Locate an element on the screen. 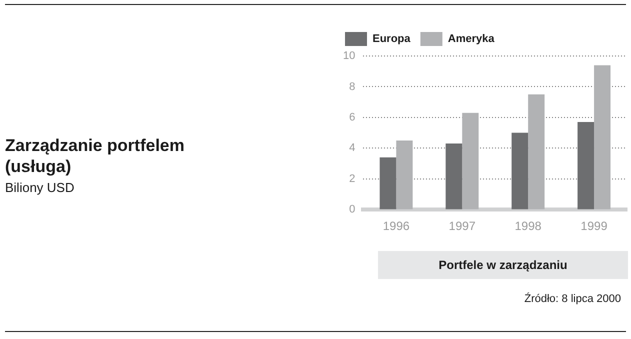 The width and height of the screenshot is (631, 339). text: Biliony USD is located at coordinates (39, 187).